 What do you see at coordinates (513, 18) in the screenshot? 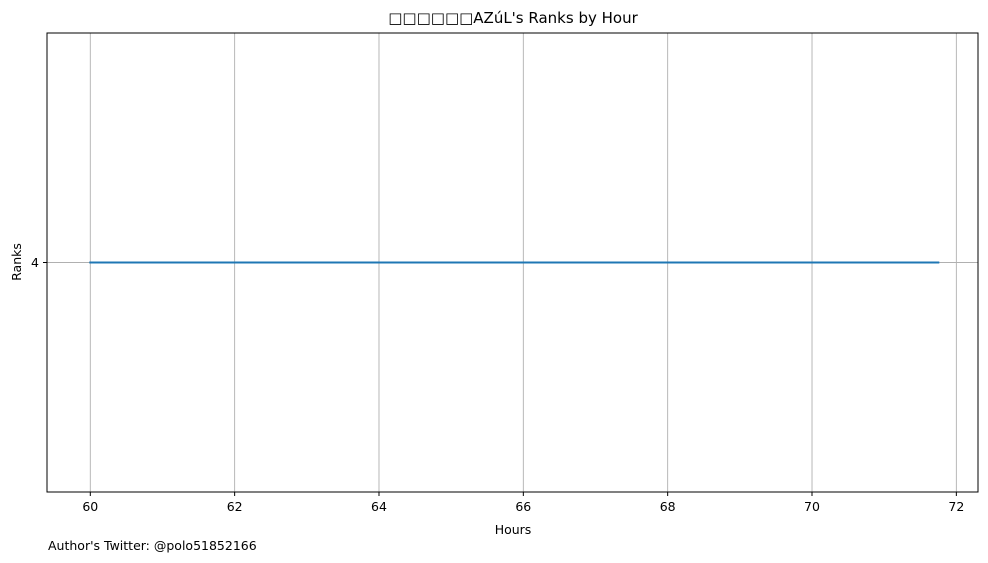
I see `chart-title: □□□□□□AZúL's Ranks by Hour` at bounding box center [513, 18].